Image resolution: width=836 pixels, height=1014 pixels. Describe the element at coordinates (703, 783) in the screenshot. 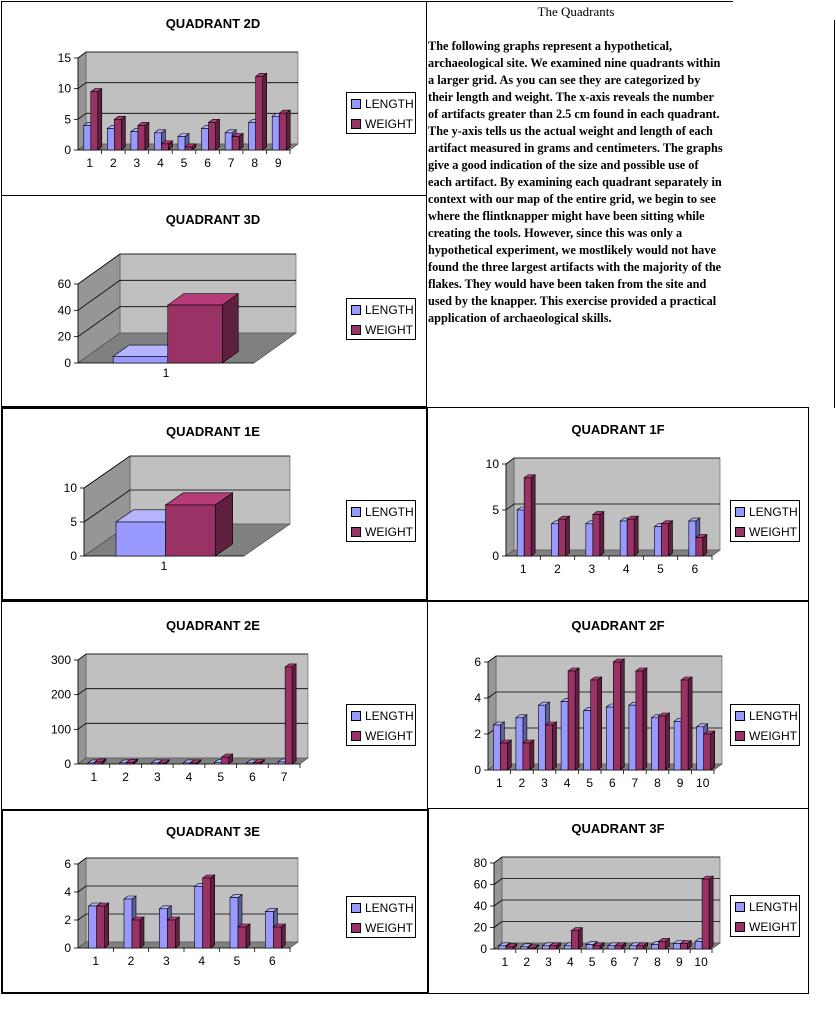

I see `x-tick-label: 10` at that location.